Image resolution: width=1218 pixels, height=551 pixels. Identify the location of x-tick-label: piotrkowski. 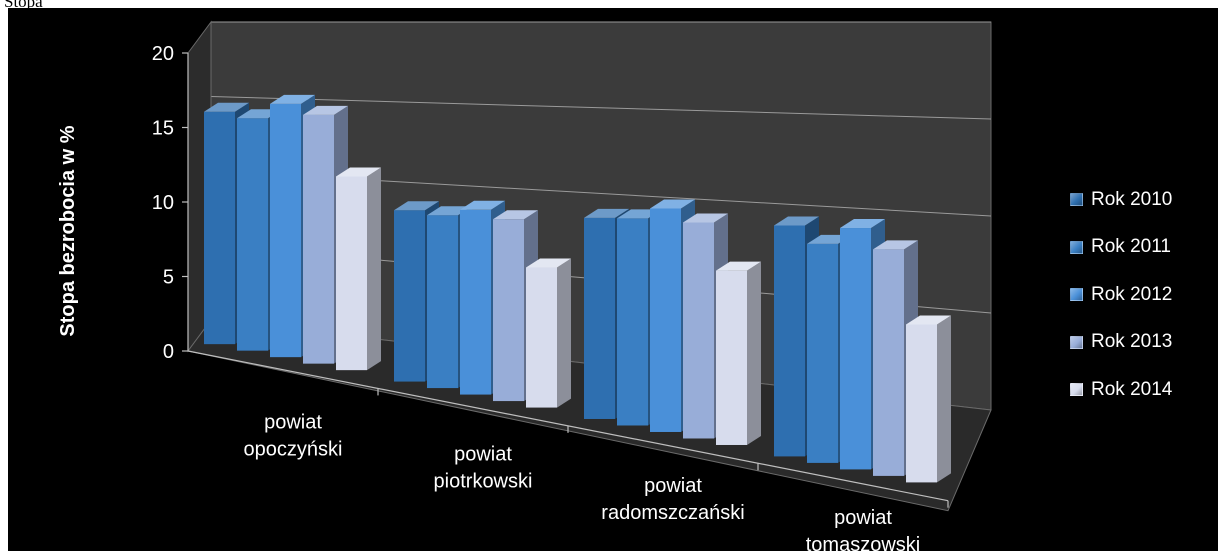
(483, 481).